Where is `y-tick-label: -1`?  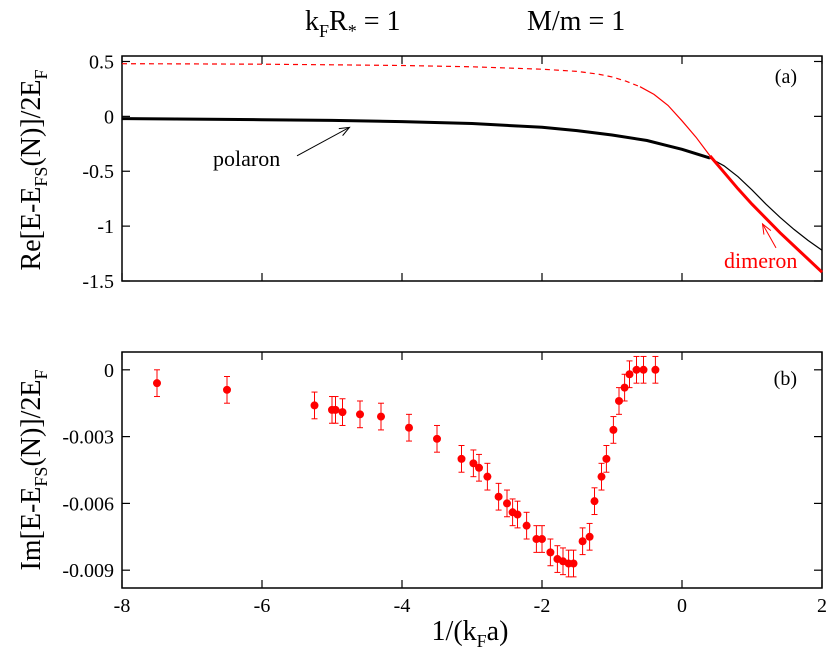 y-tick-label: -1 is located at coordinates (105, 227).